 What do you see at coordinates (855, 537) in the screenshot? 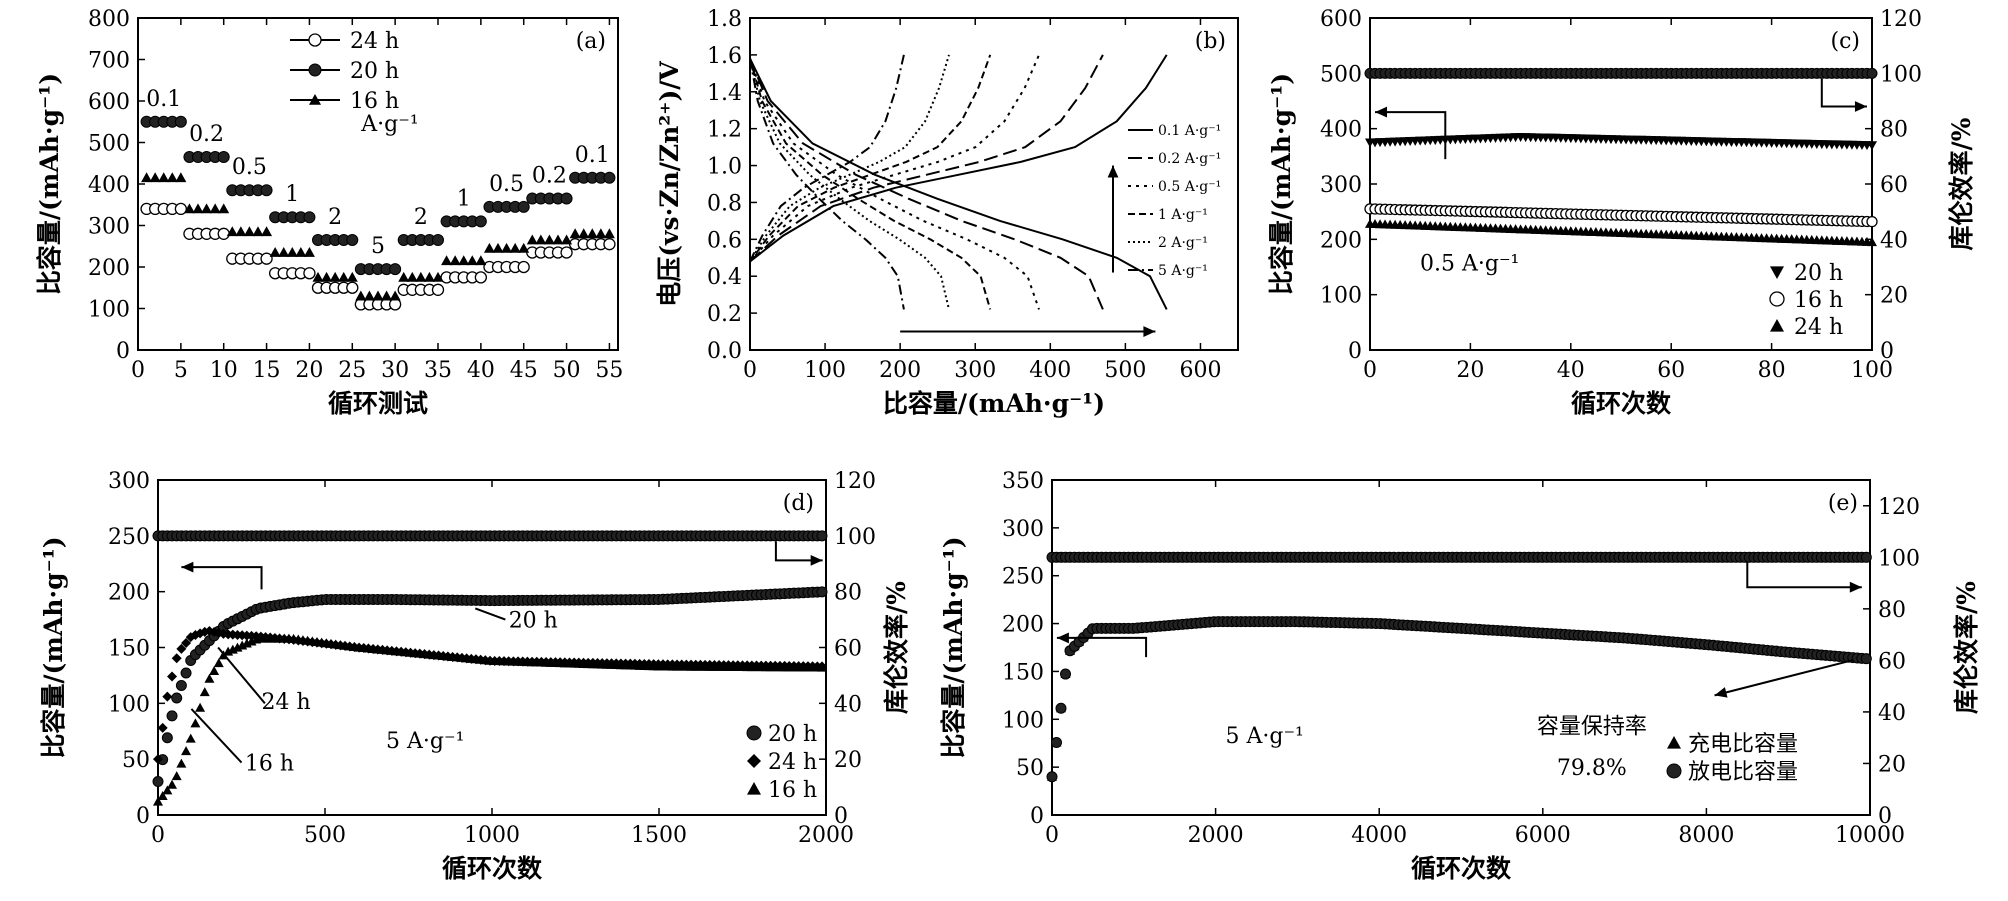
I see `y2-tick-label: 100` at bounding box center [855, 537].